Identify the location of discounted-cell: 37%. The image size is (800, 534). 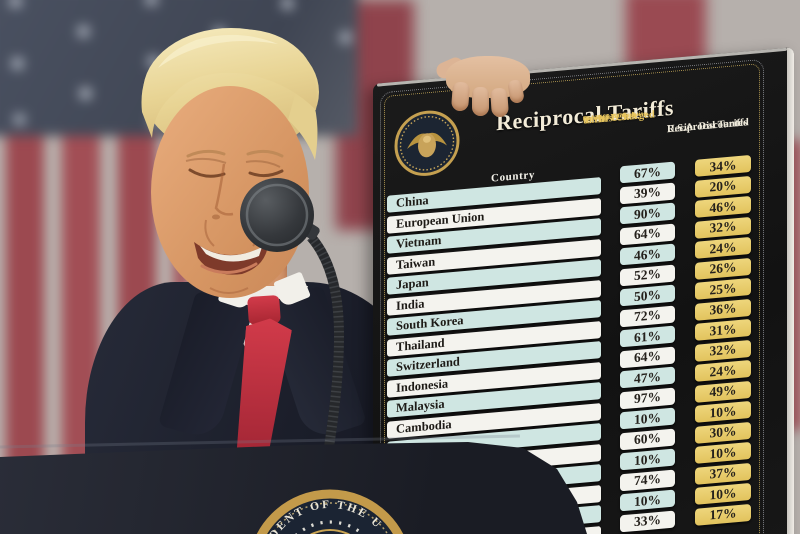
(723, 473).